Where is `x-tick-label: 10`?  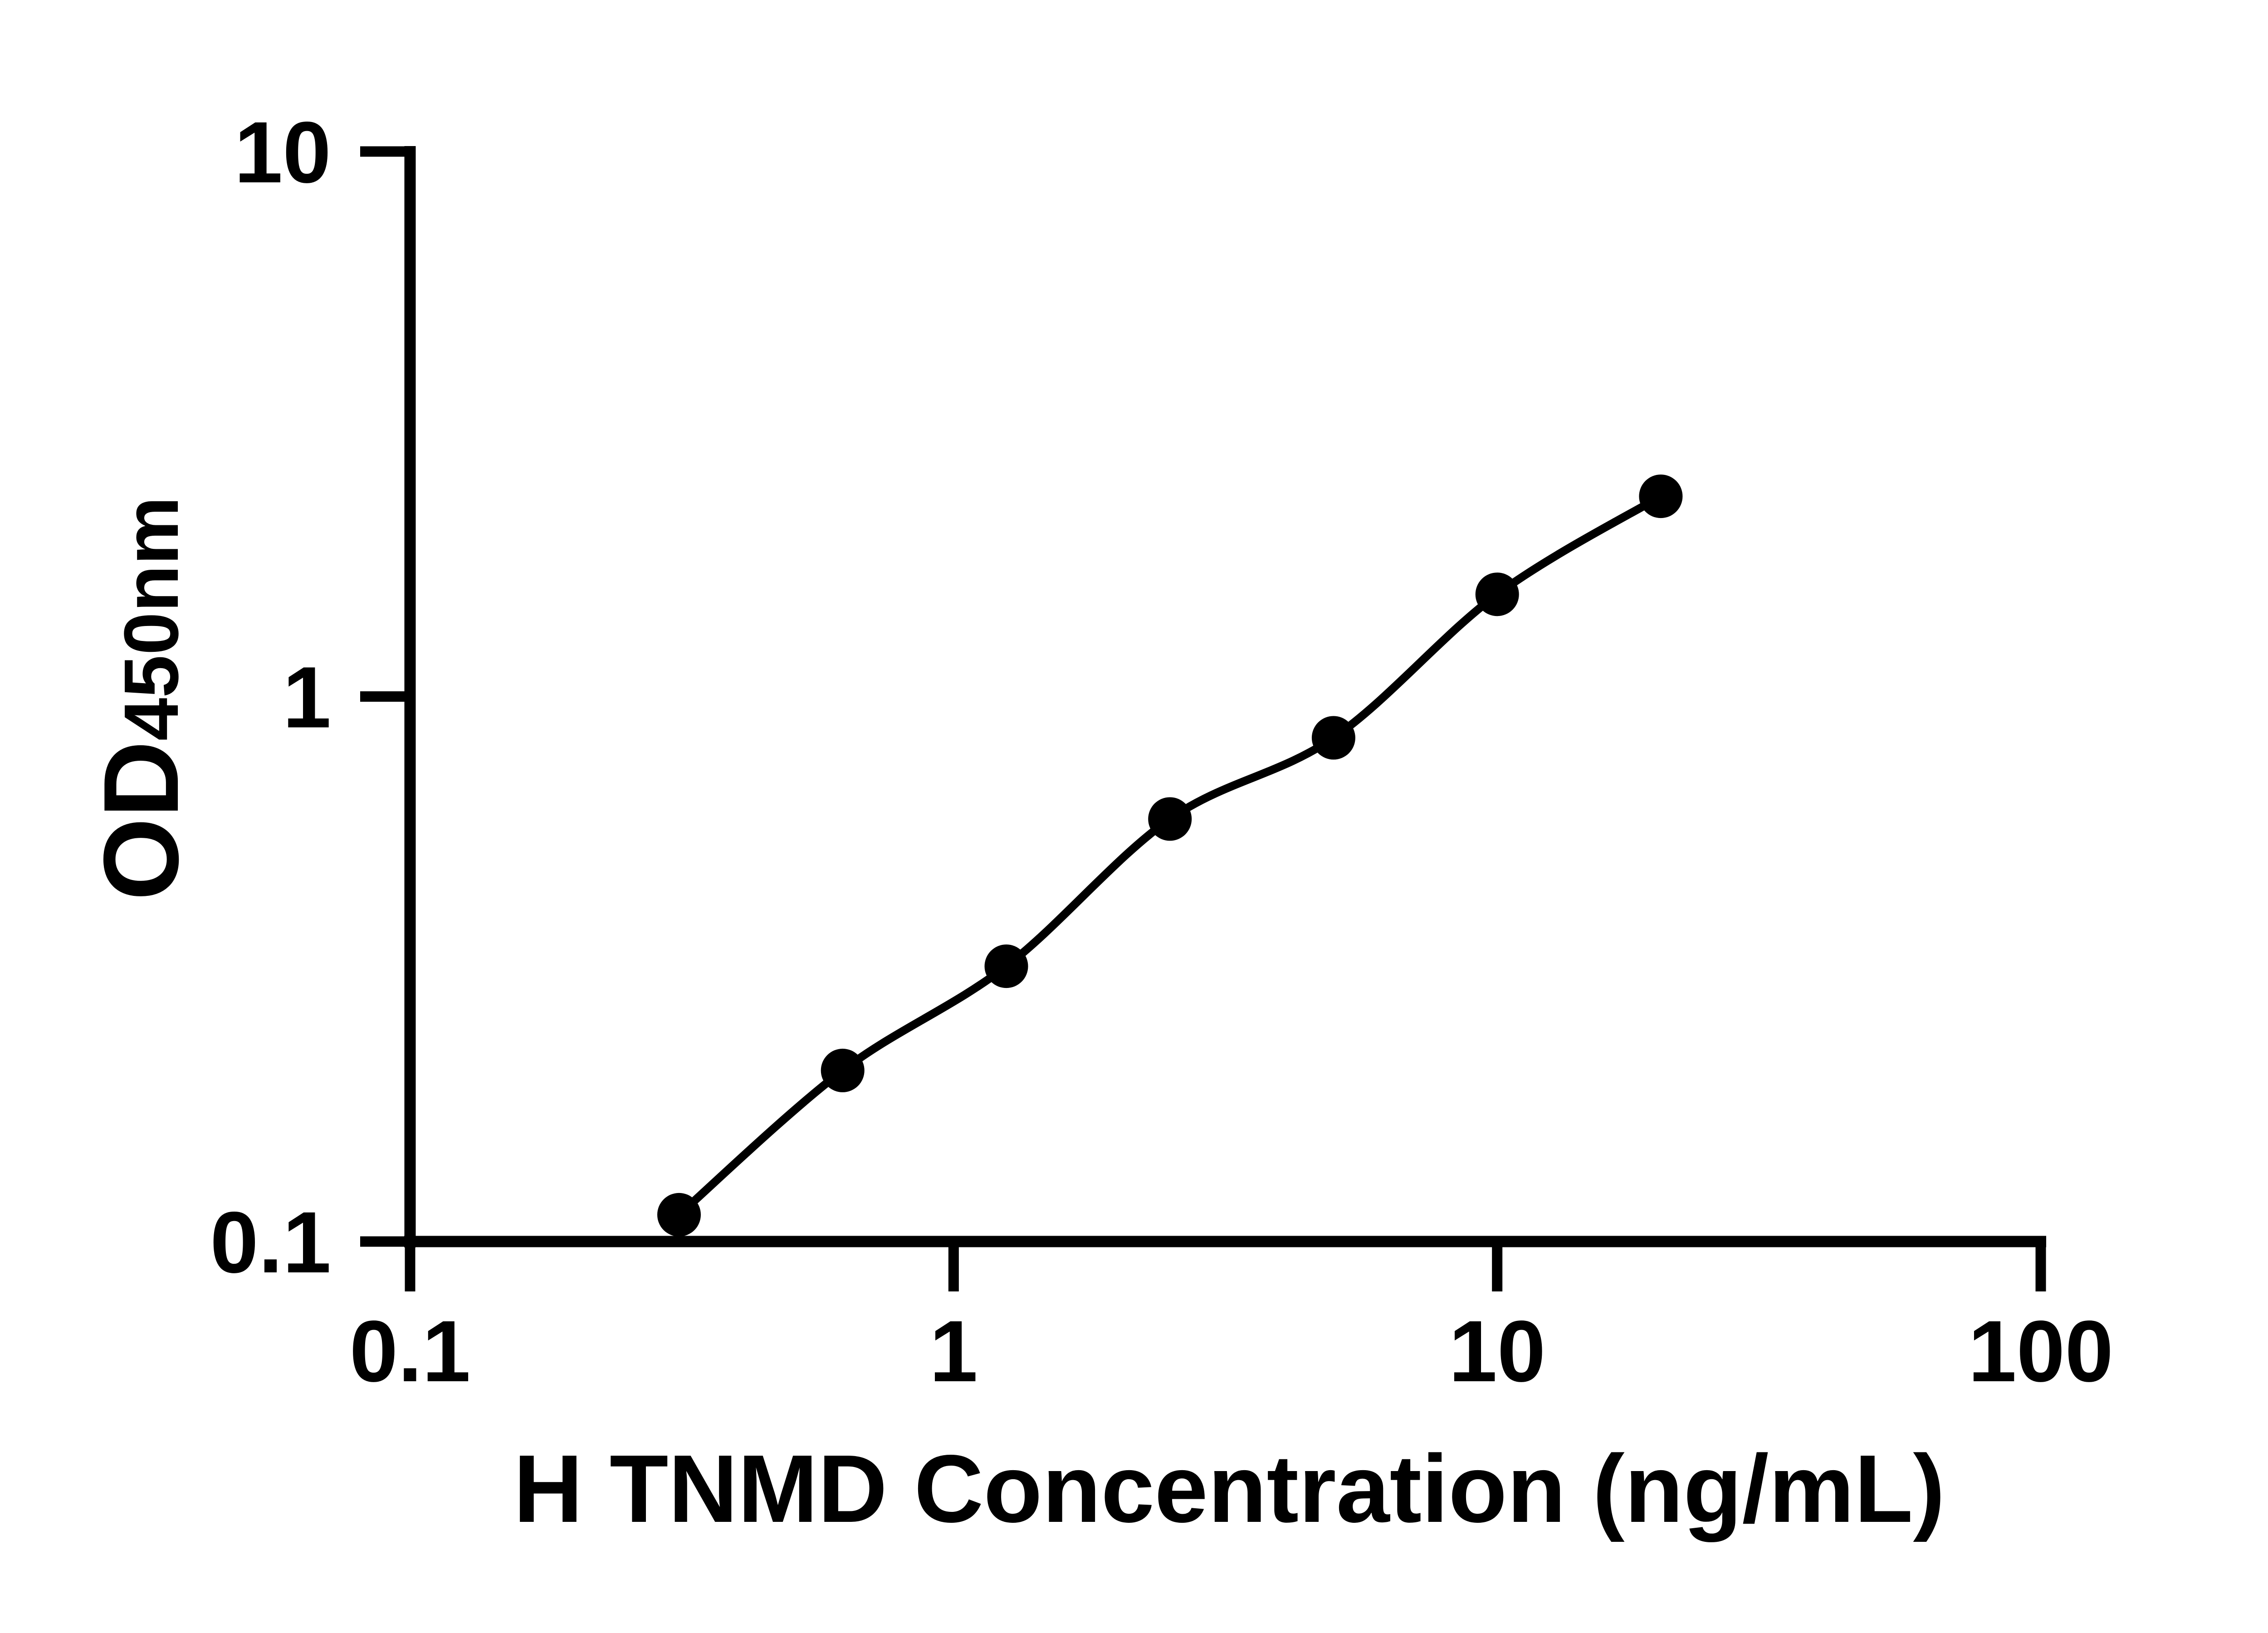
x-tick-label: 10 is located at coordinates (1498, 1351).